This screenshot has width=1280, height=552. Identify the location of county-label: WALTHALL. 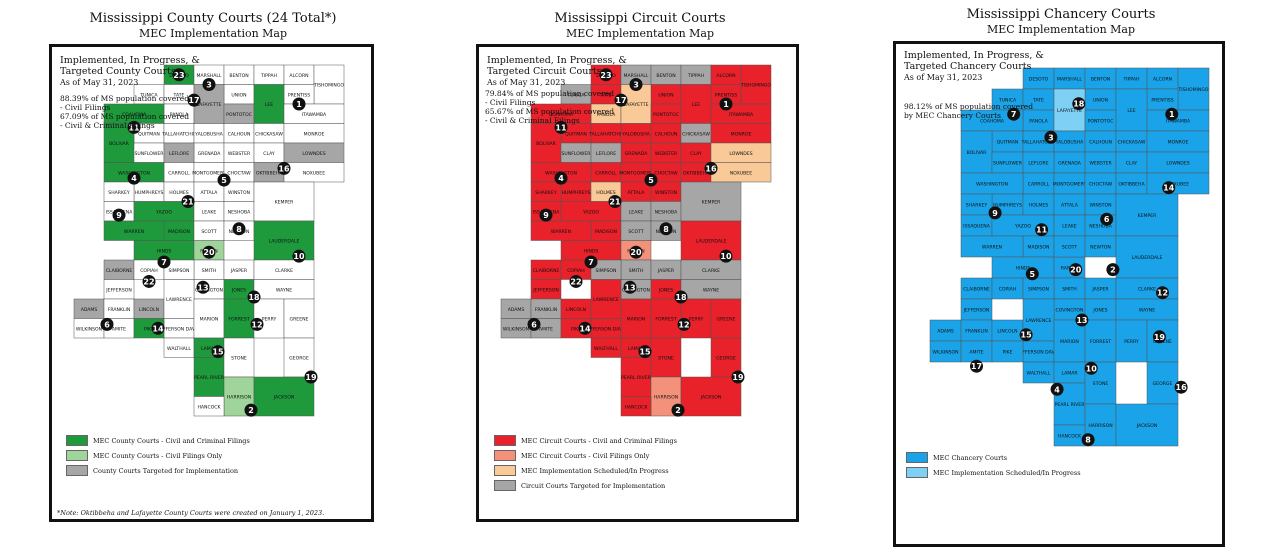
(1039, 374).